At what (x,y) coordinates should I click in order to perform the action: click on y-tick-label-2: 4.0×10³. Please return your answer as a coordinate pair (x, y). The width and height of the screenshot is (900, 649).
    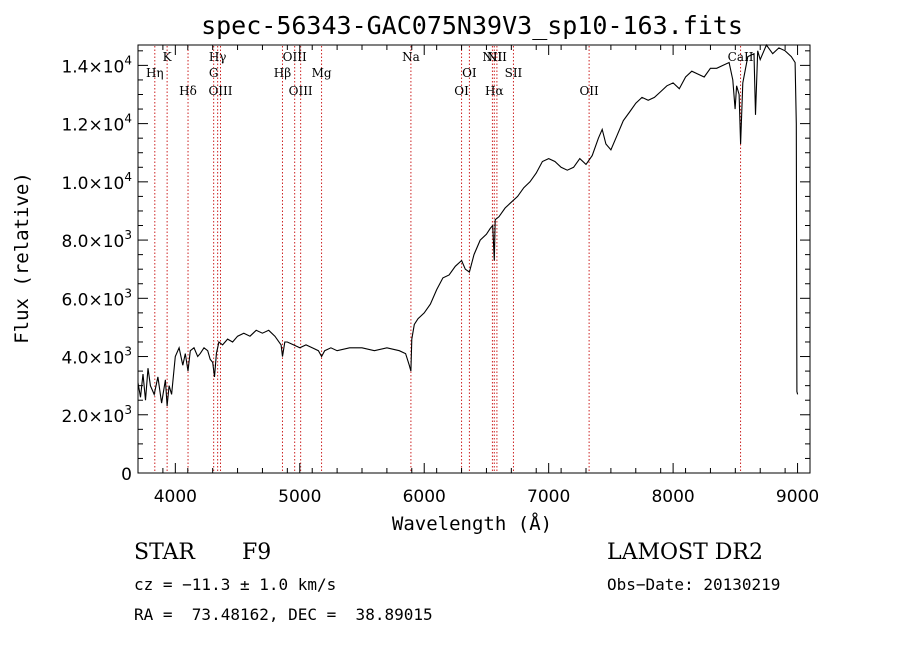
    Looking at the image, I should click on (96, 357).